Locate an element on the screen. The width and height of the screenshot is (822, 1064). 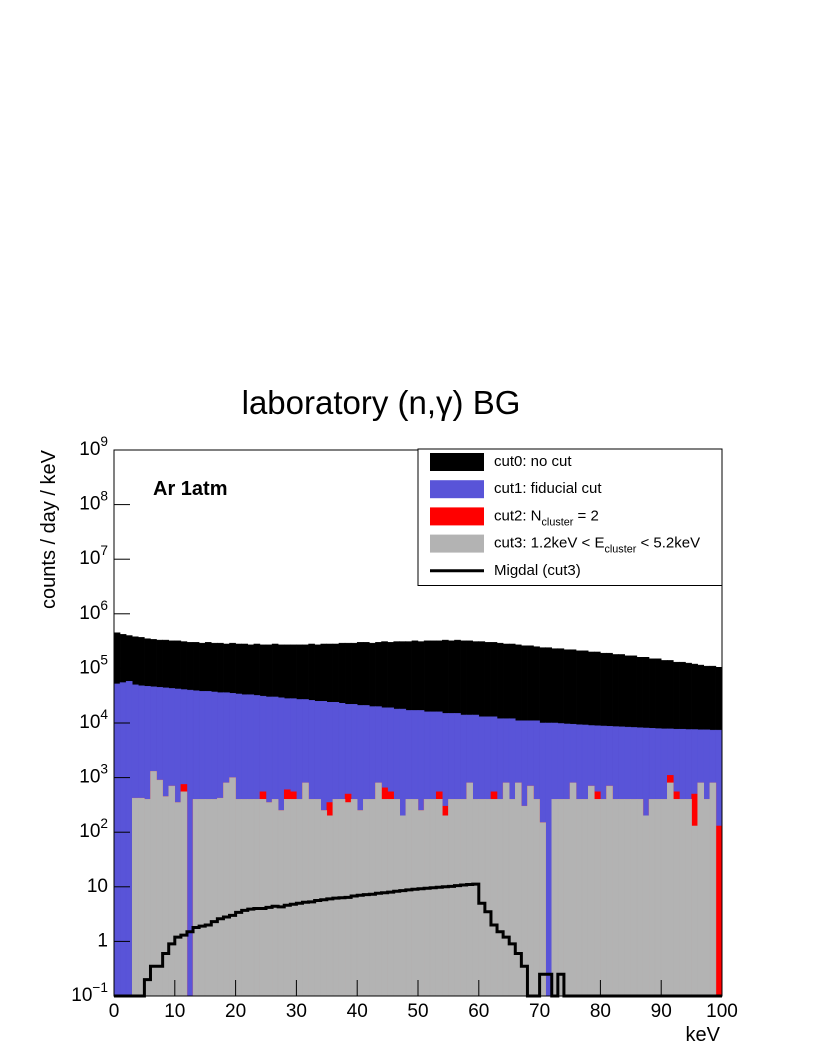
x-tick-label: 10 is located at coordinates (174, 1011).